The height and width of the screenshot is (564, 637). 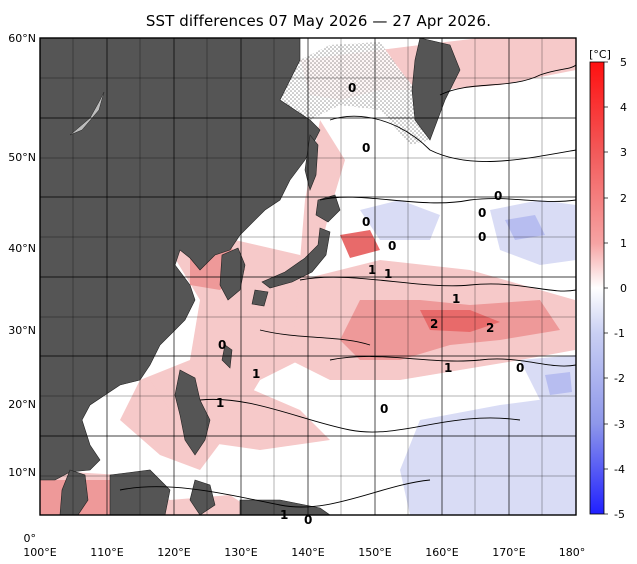 What do you see at coordinates (227, 356) in the screenshot?
I see `taiwan` at bounding box center [227, 356].